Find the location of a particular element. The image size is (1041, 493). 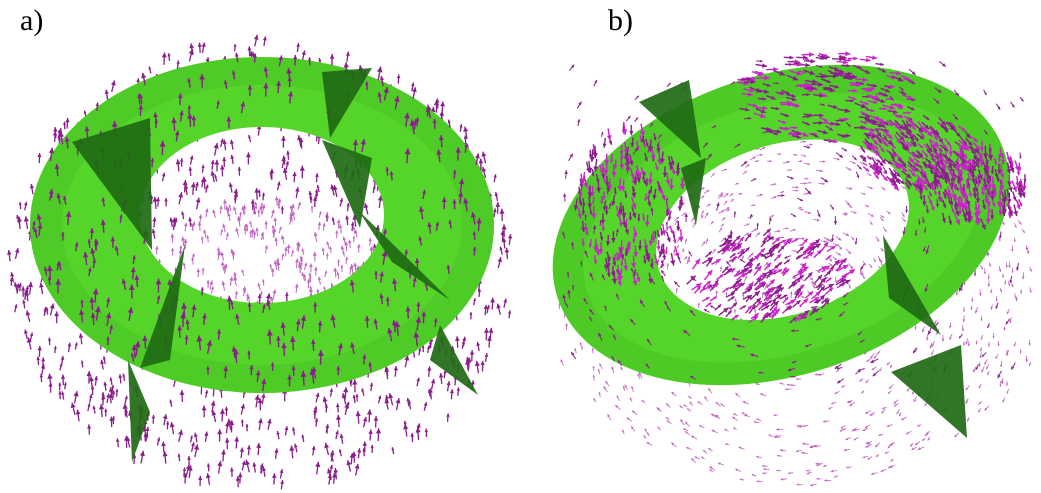

panel-label-b: b) is located at coordinates (620, 20).